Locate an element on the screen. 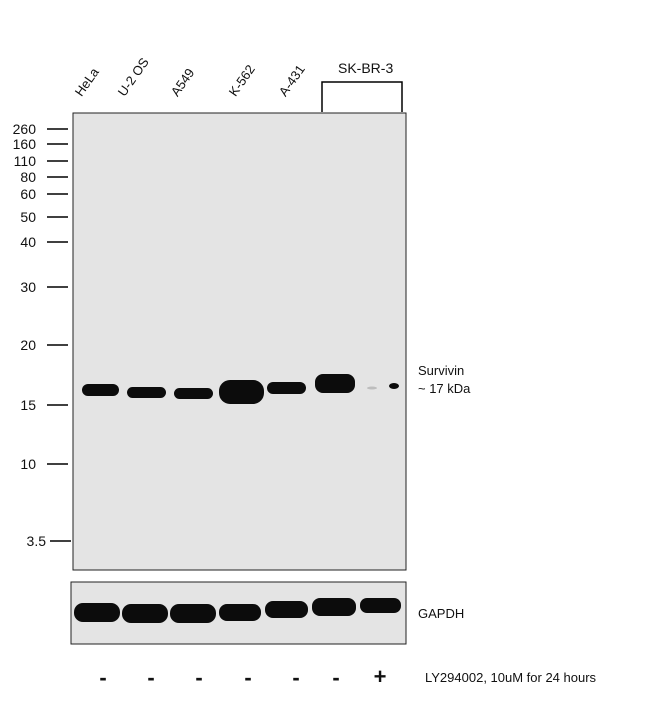 The width and height of the screenshot is (650, 712). mw-ticks is located at coordinates (59, 335).